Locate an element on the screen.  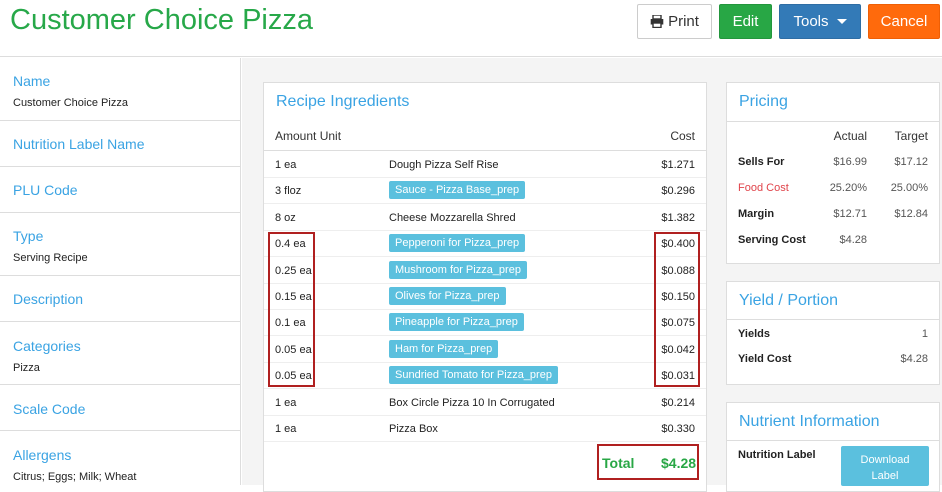
field-label: Categories is located at coordinates (47, 346).